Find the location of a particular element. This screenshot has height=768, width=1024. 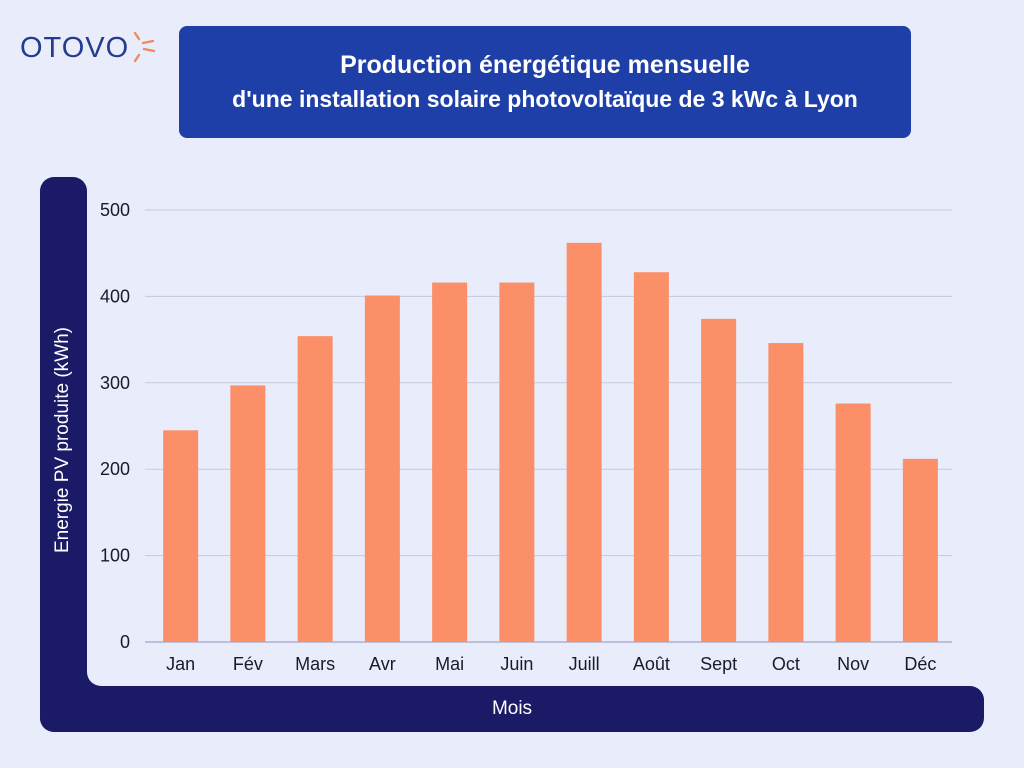

x-tick-label: Jan is located at coordinates (180, 664).